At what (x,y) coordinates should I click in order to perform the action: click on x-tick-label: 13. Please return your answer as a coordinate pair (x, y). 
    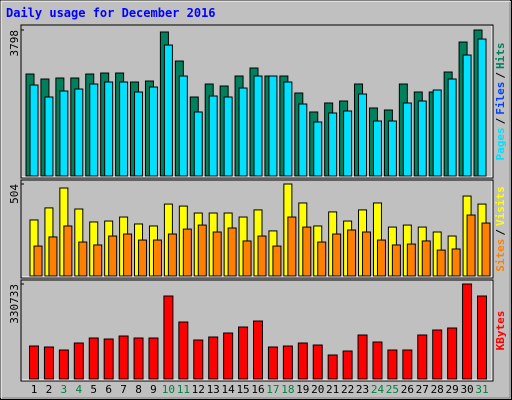
    Looking at the image, I should click on (213, 389).